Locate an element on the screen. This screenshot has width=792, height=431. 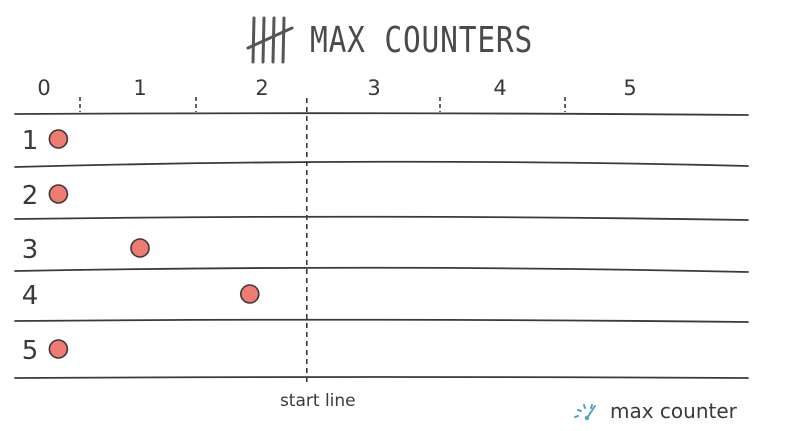
row-label: 2 is located at coordinates (30, 196).